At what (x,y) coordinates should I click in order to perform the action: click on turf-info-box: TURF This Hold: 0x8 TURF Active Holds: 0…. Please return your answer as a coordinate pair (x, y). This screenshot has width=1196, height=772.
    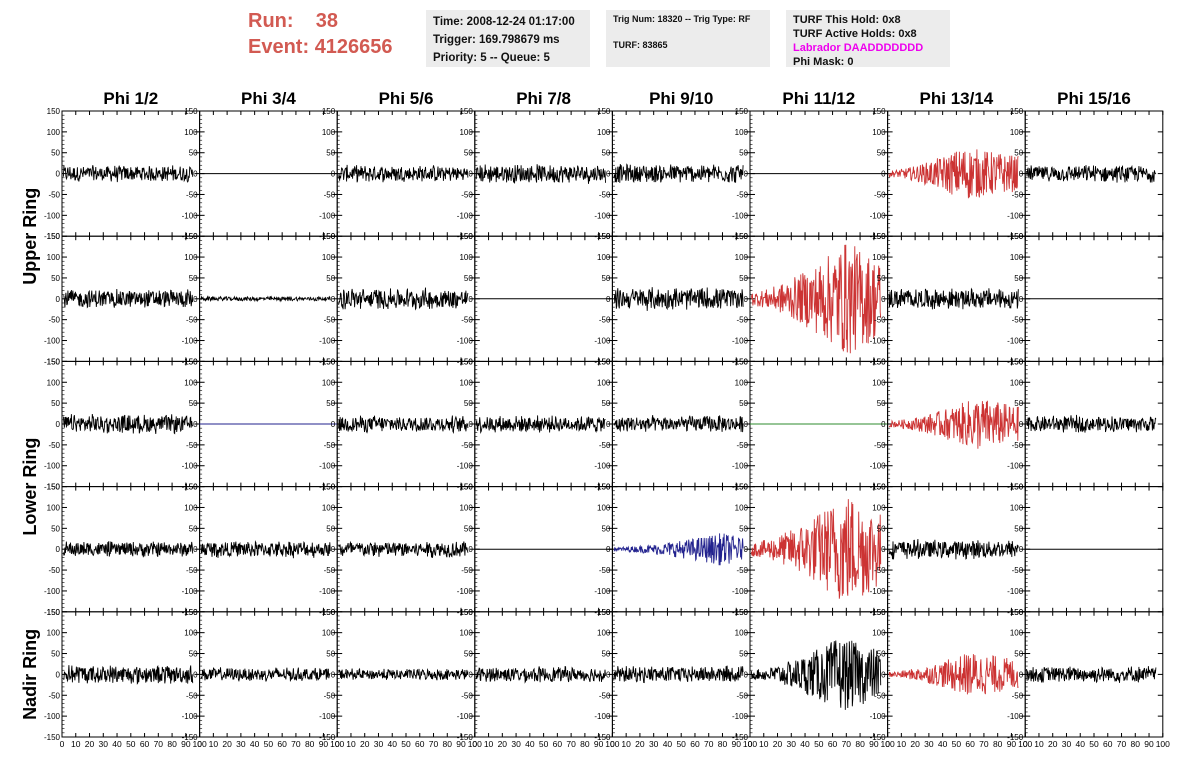
    Looking at the image, I should click on (868, 38).